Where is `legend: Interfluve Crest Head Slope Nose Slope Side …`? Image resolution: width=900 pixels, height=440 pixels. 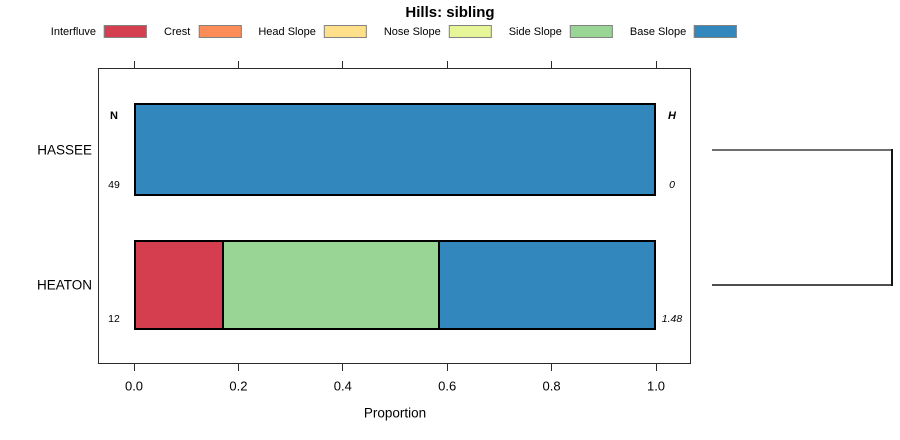 legend: Interfluve Crest Head Slope Nose Slope Side … is located at coordinates (394, 31).